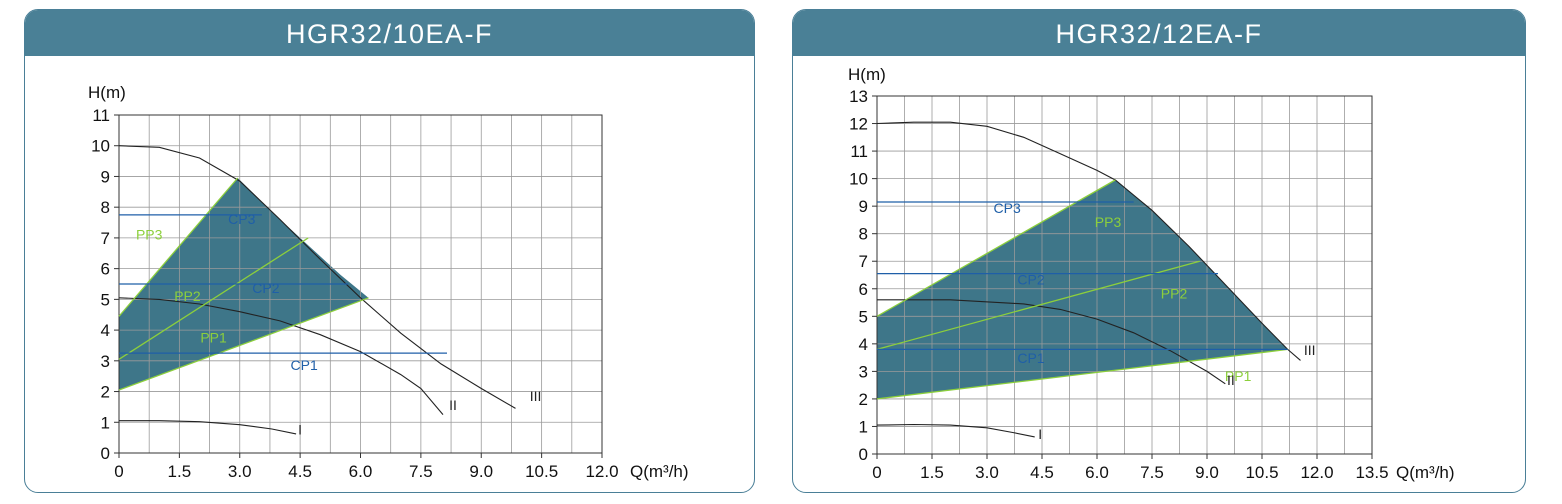 The width and height of the screenshot is (1562, 504). Describe the element at coordinates (1159, 33) in the screenshot. I see `chart-title-right: HGR32/12EA-F` at that location.